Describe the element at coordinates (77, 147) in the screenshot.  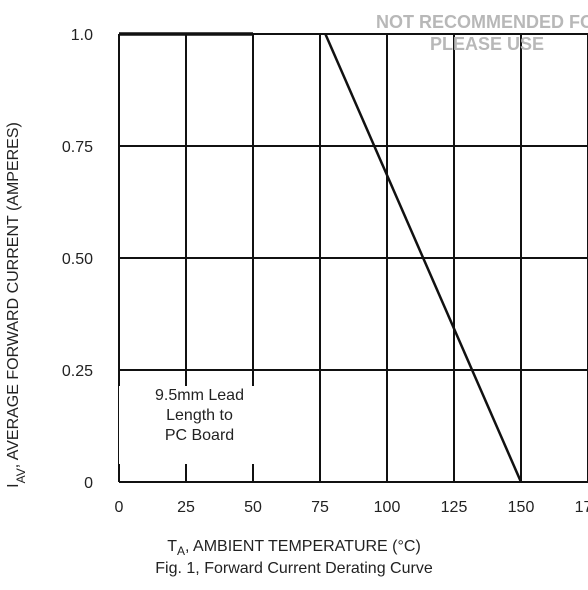
I see `y-tick-label: 0.75` at that location.